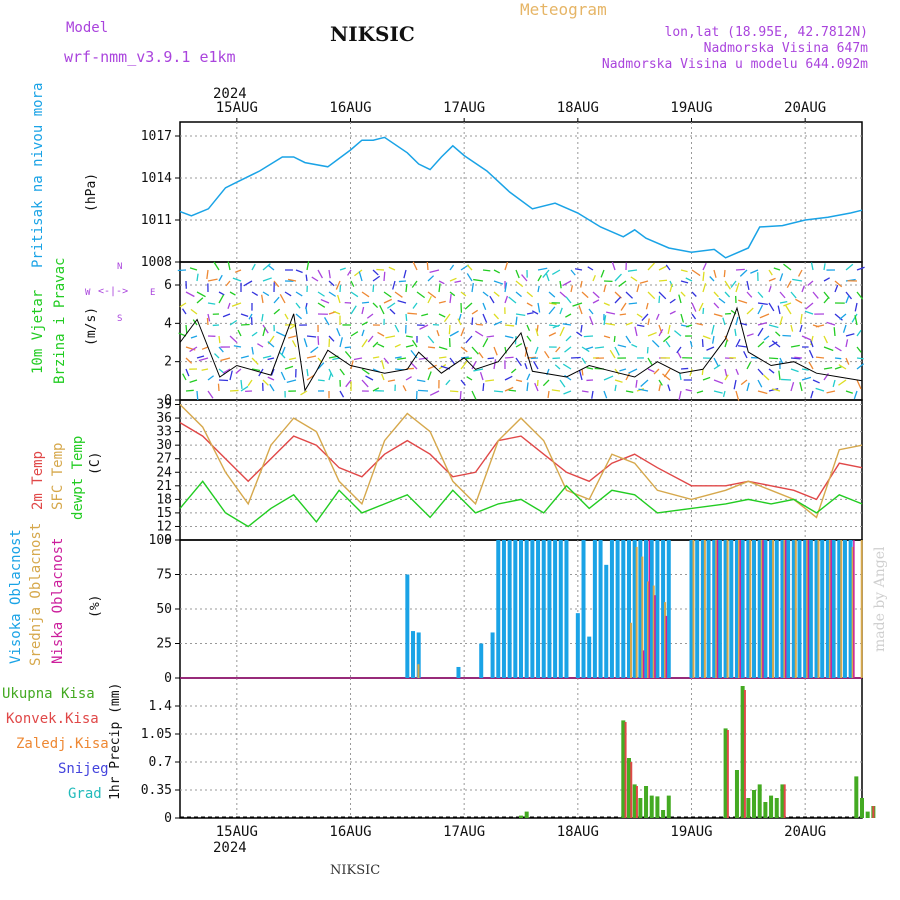 This screenshot has width=900, height=900. I want to click on lonlat-text: lon,lat (18.95E, 42.7812N), so click(766, 32).